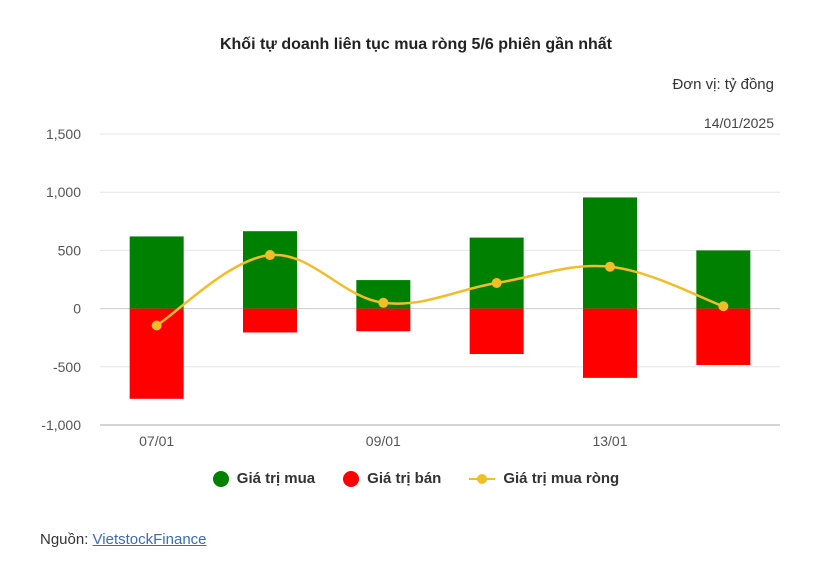  Describe the element at coordinates (70, 250) in the screenshot. I see `y-tick-label: 500` at that location.